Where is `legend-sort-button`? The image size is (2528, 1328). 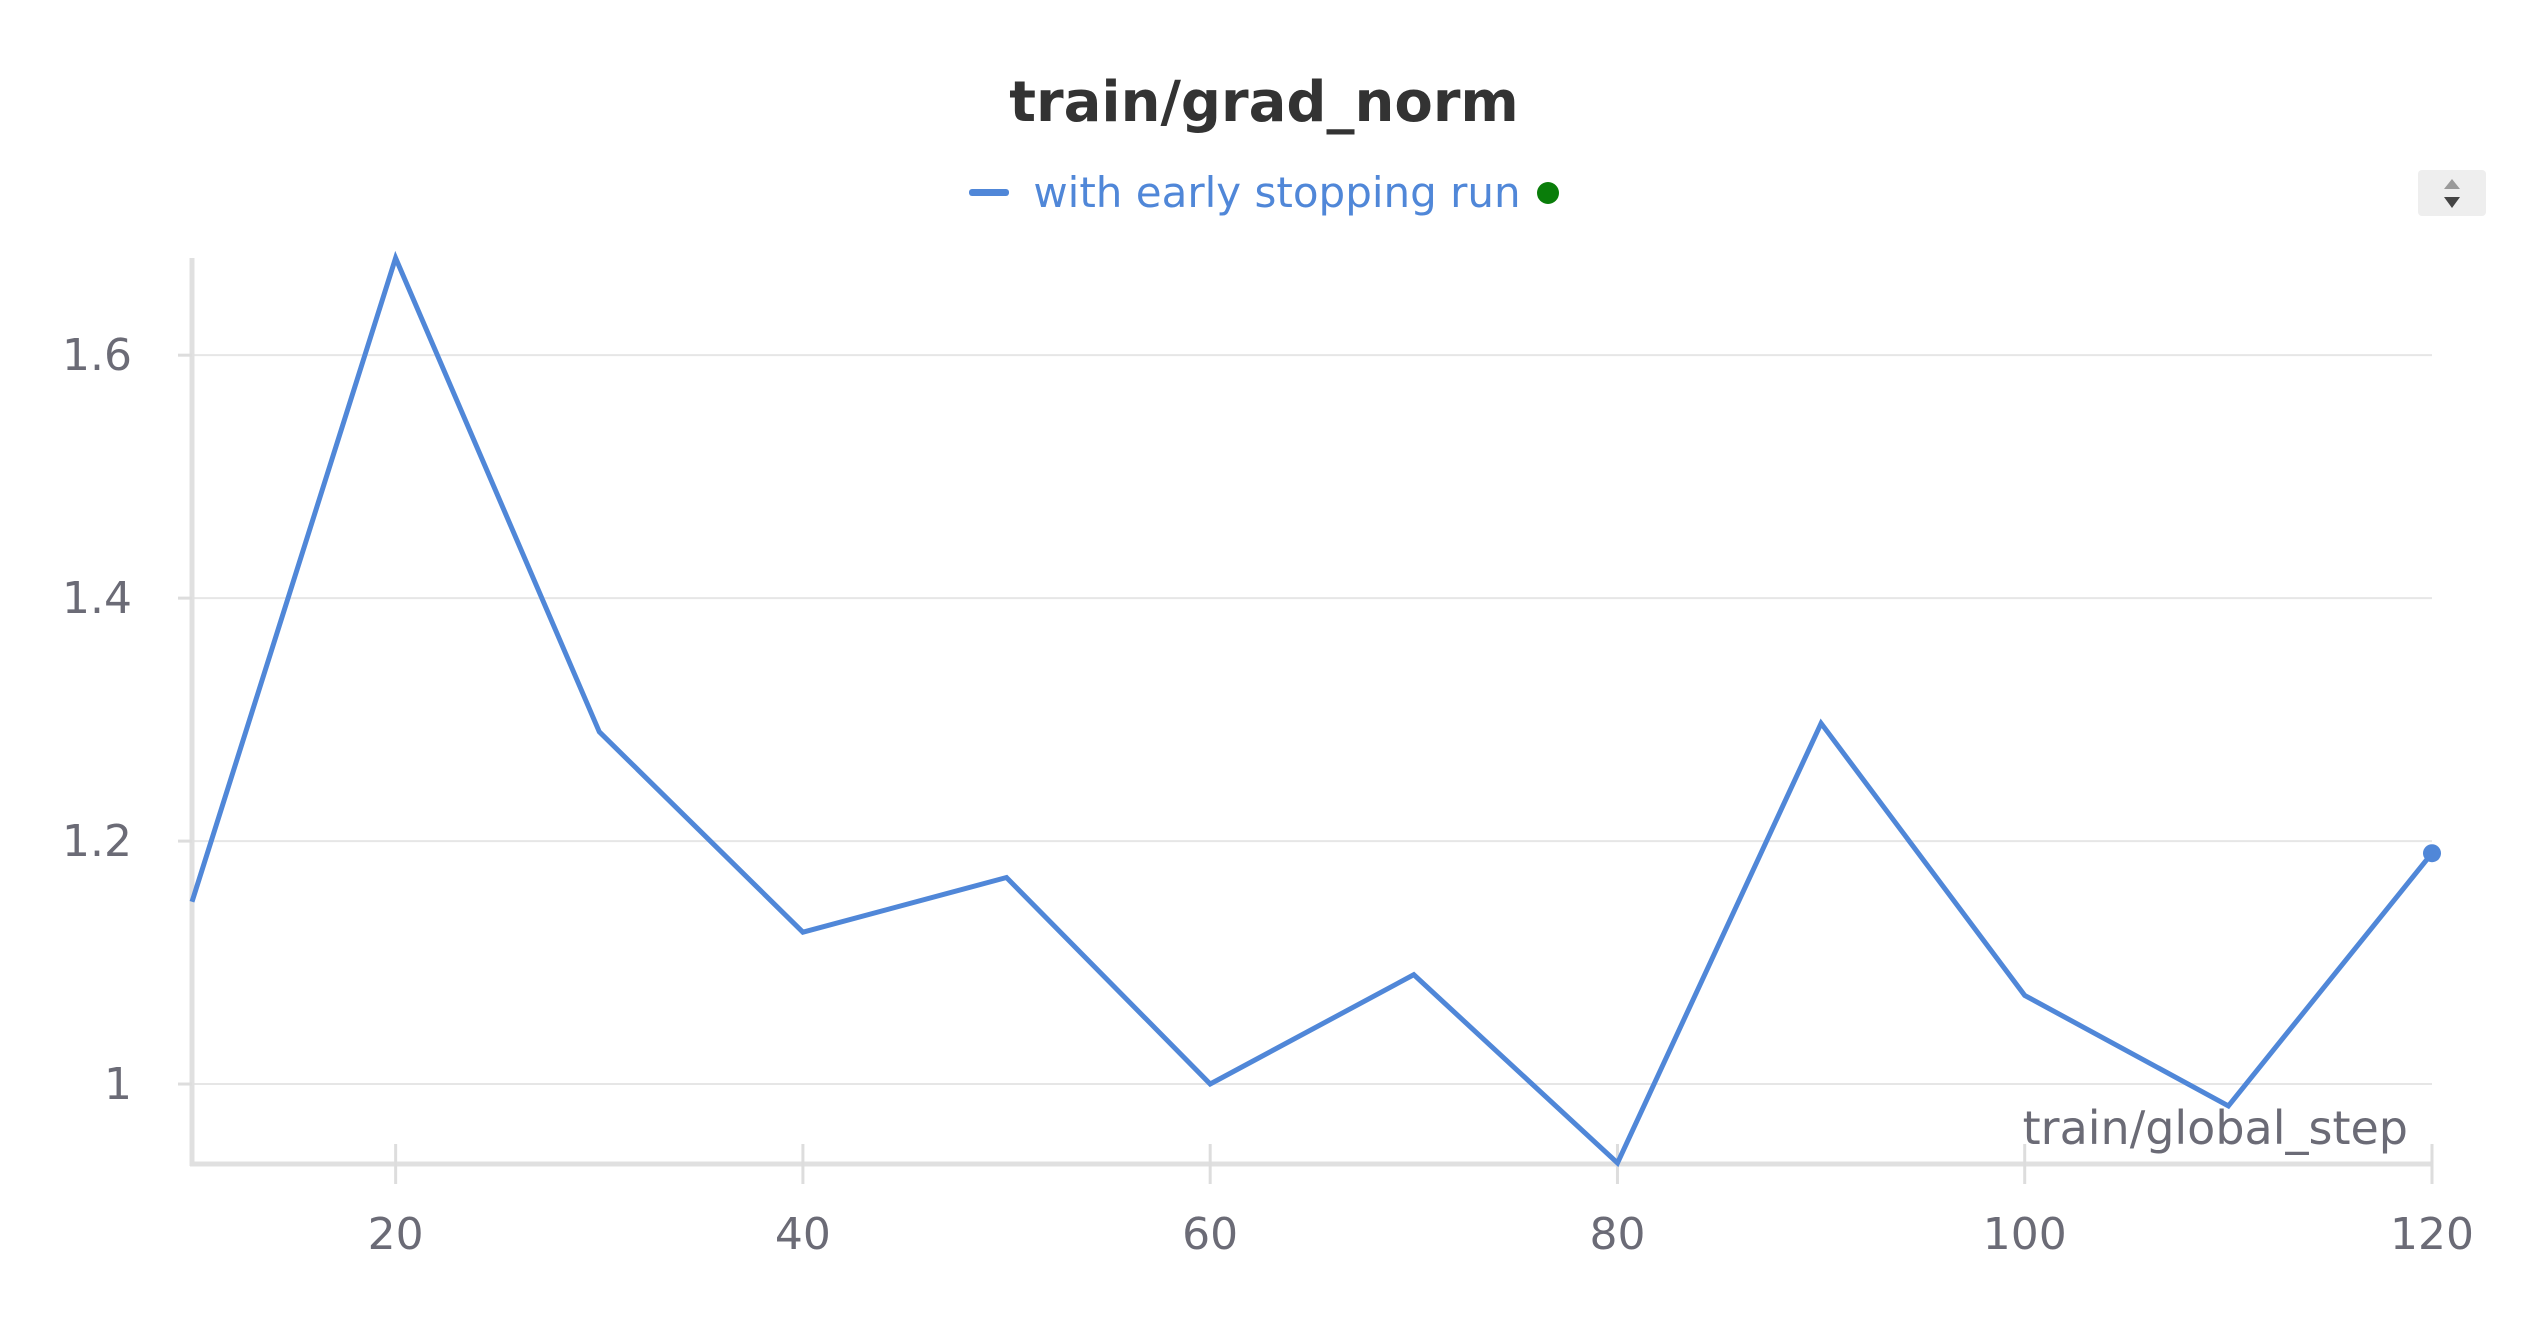 legend-sort-button is located at coordinates (2452, 193).